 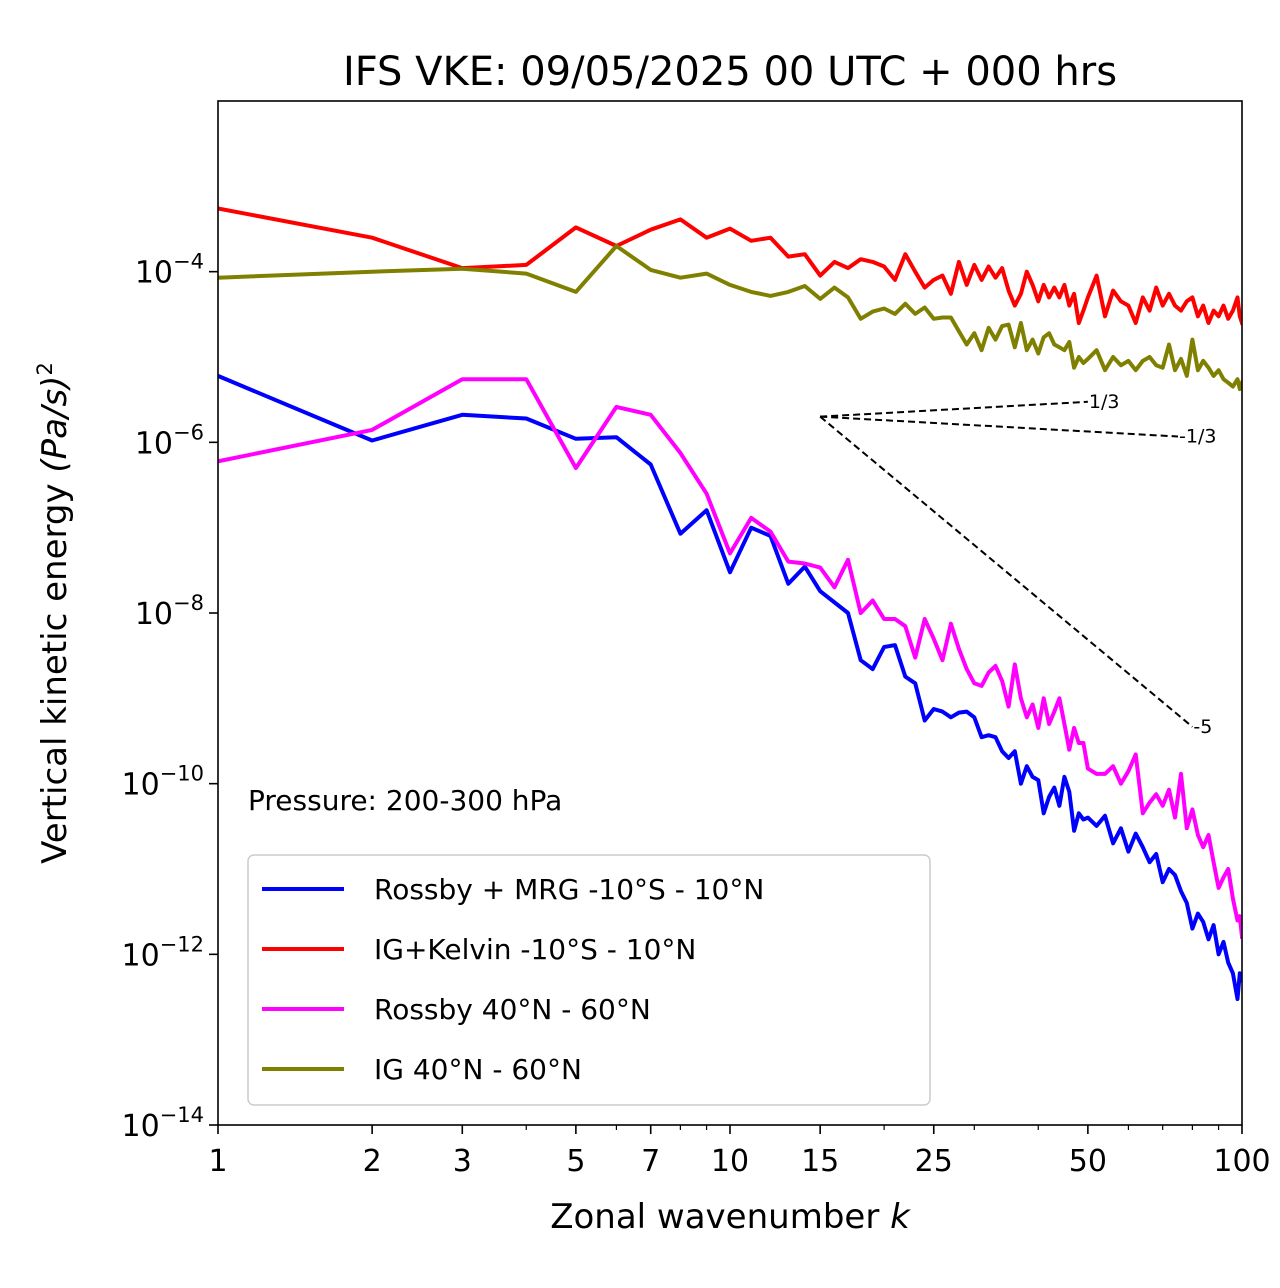 What do you see at coordinates (462, 1161) in the screenshot?
I see `x-tick-label: 3` at bounding box center [462, 1161].